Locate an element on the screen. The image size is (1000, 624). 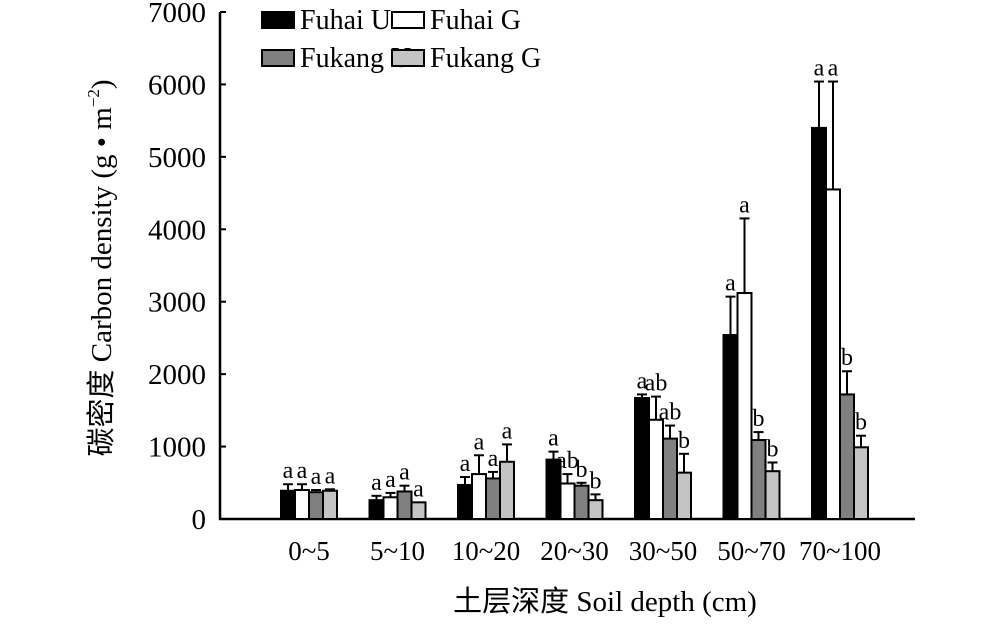
x-tick-label: 10~20 is located at coordinates (486, 551).